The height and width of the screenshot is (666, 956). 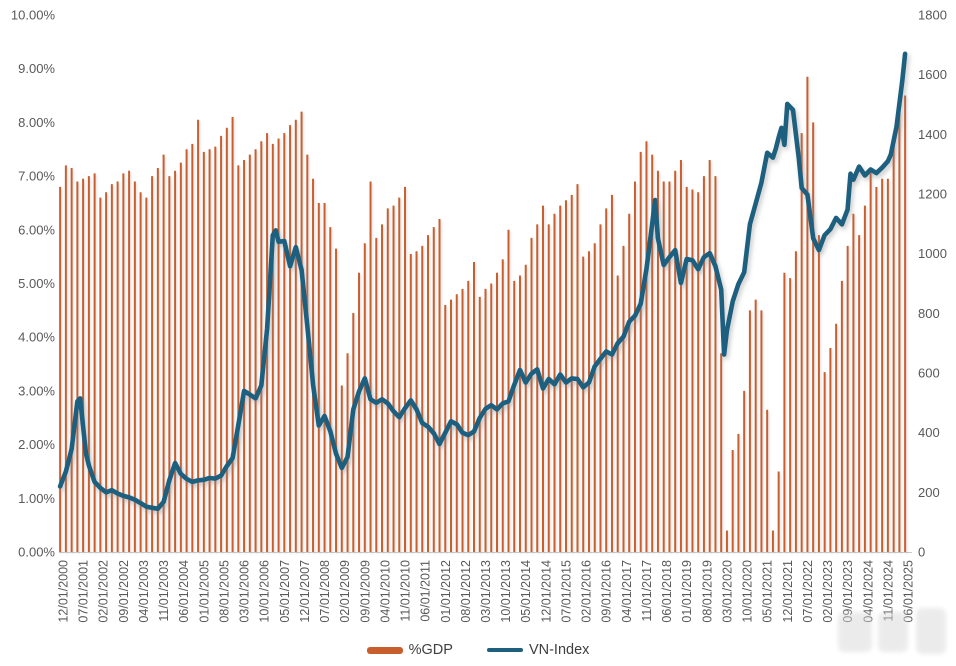 I want to click on x-tick-label: 11/01/2010, so click(x=406, y=591).